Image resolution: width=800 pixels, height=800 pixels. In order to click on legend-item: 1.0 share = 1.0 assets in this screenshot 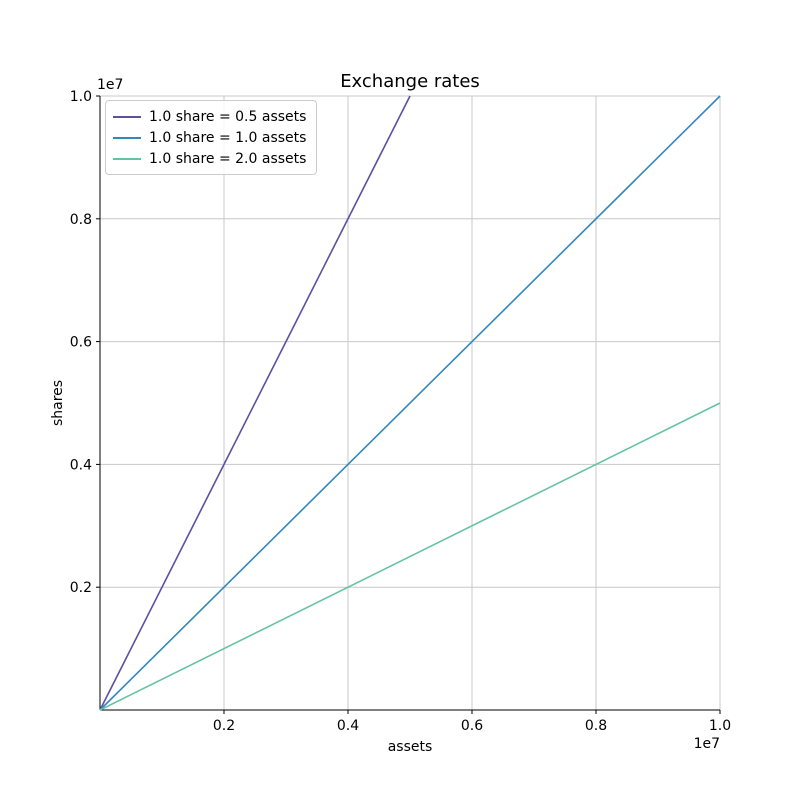, I will do `click(209, 137)`.